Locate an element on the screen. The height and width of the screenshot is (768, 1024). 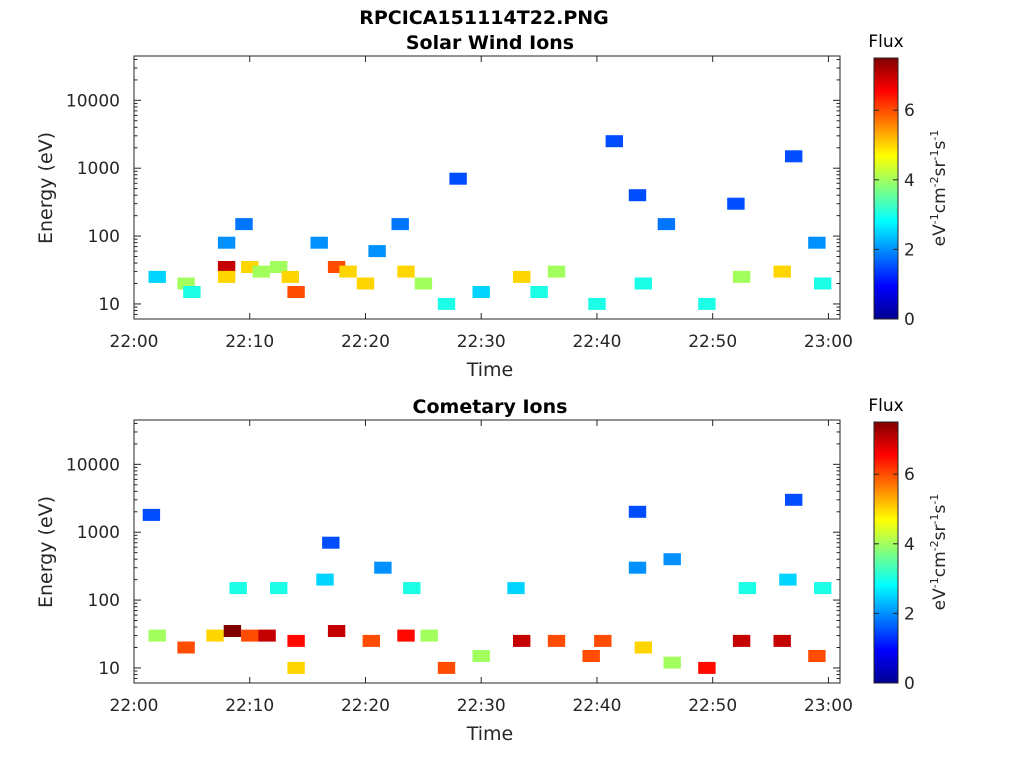
figure-main-title: RPCICA151114T22.PNG is located at coordinates (484, 18).